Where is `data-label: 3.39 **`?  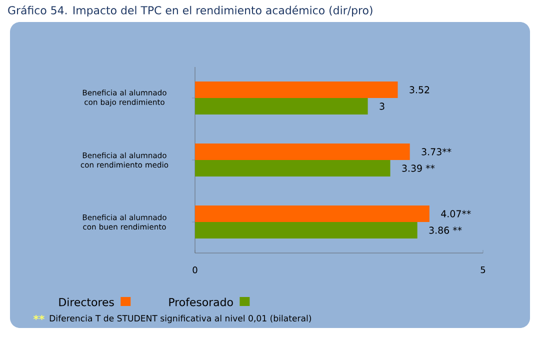 data-label: 3.39 ** is located at coordinates (418, 168).